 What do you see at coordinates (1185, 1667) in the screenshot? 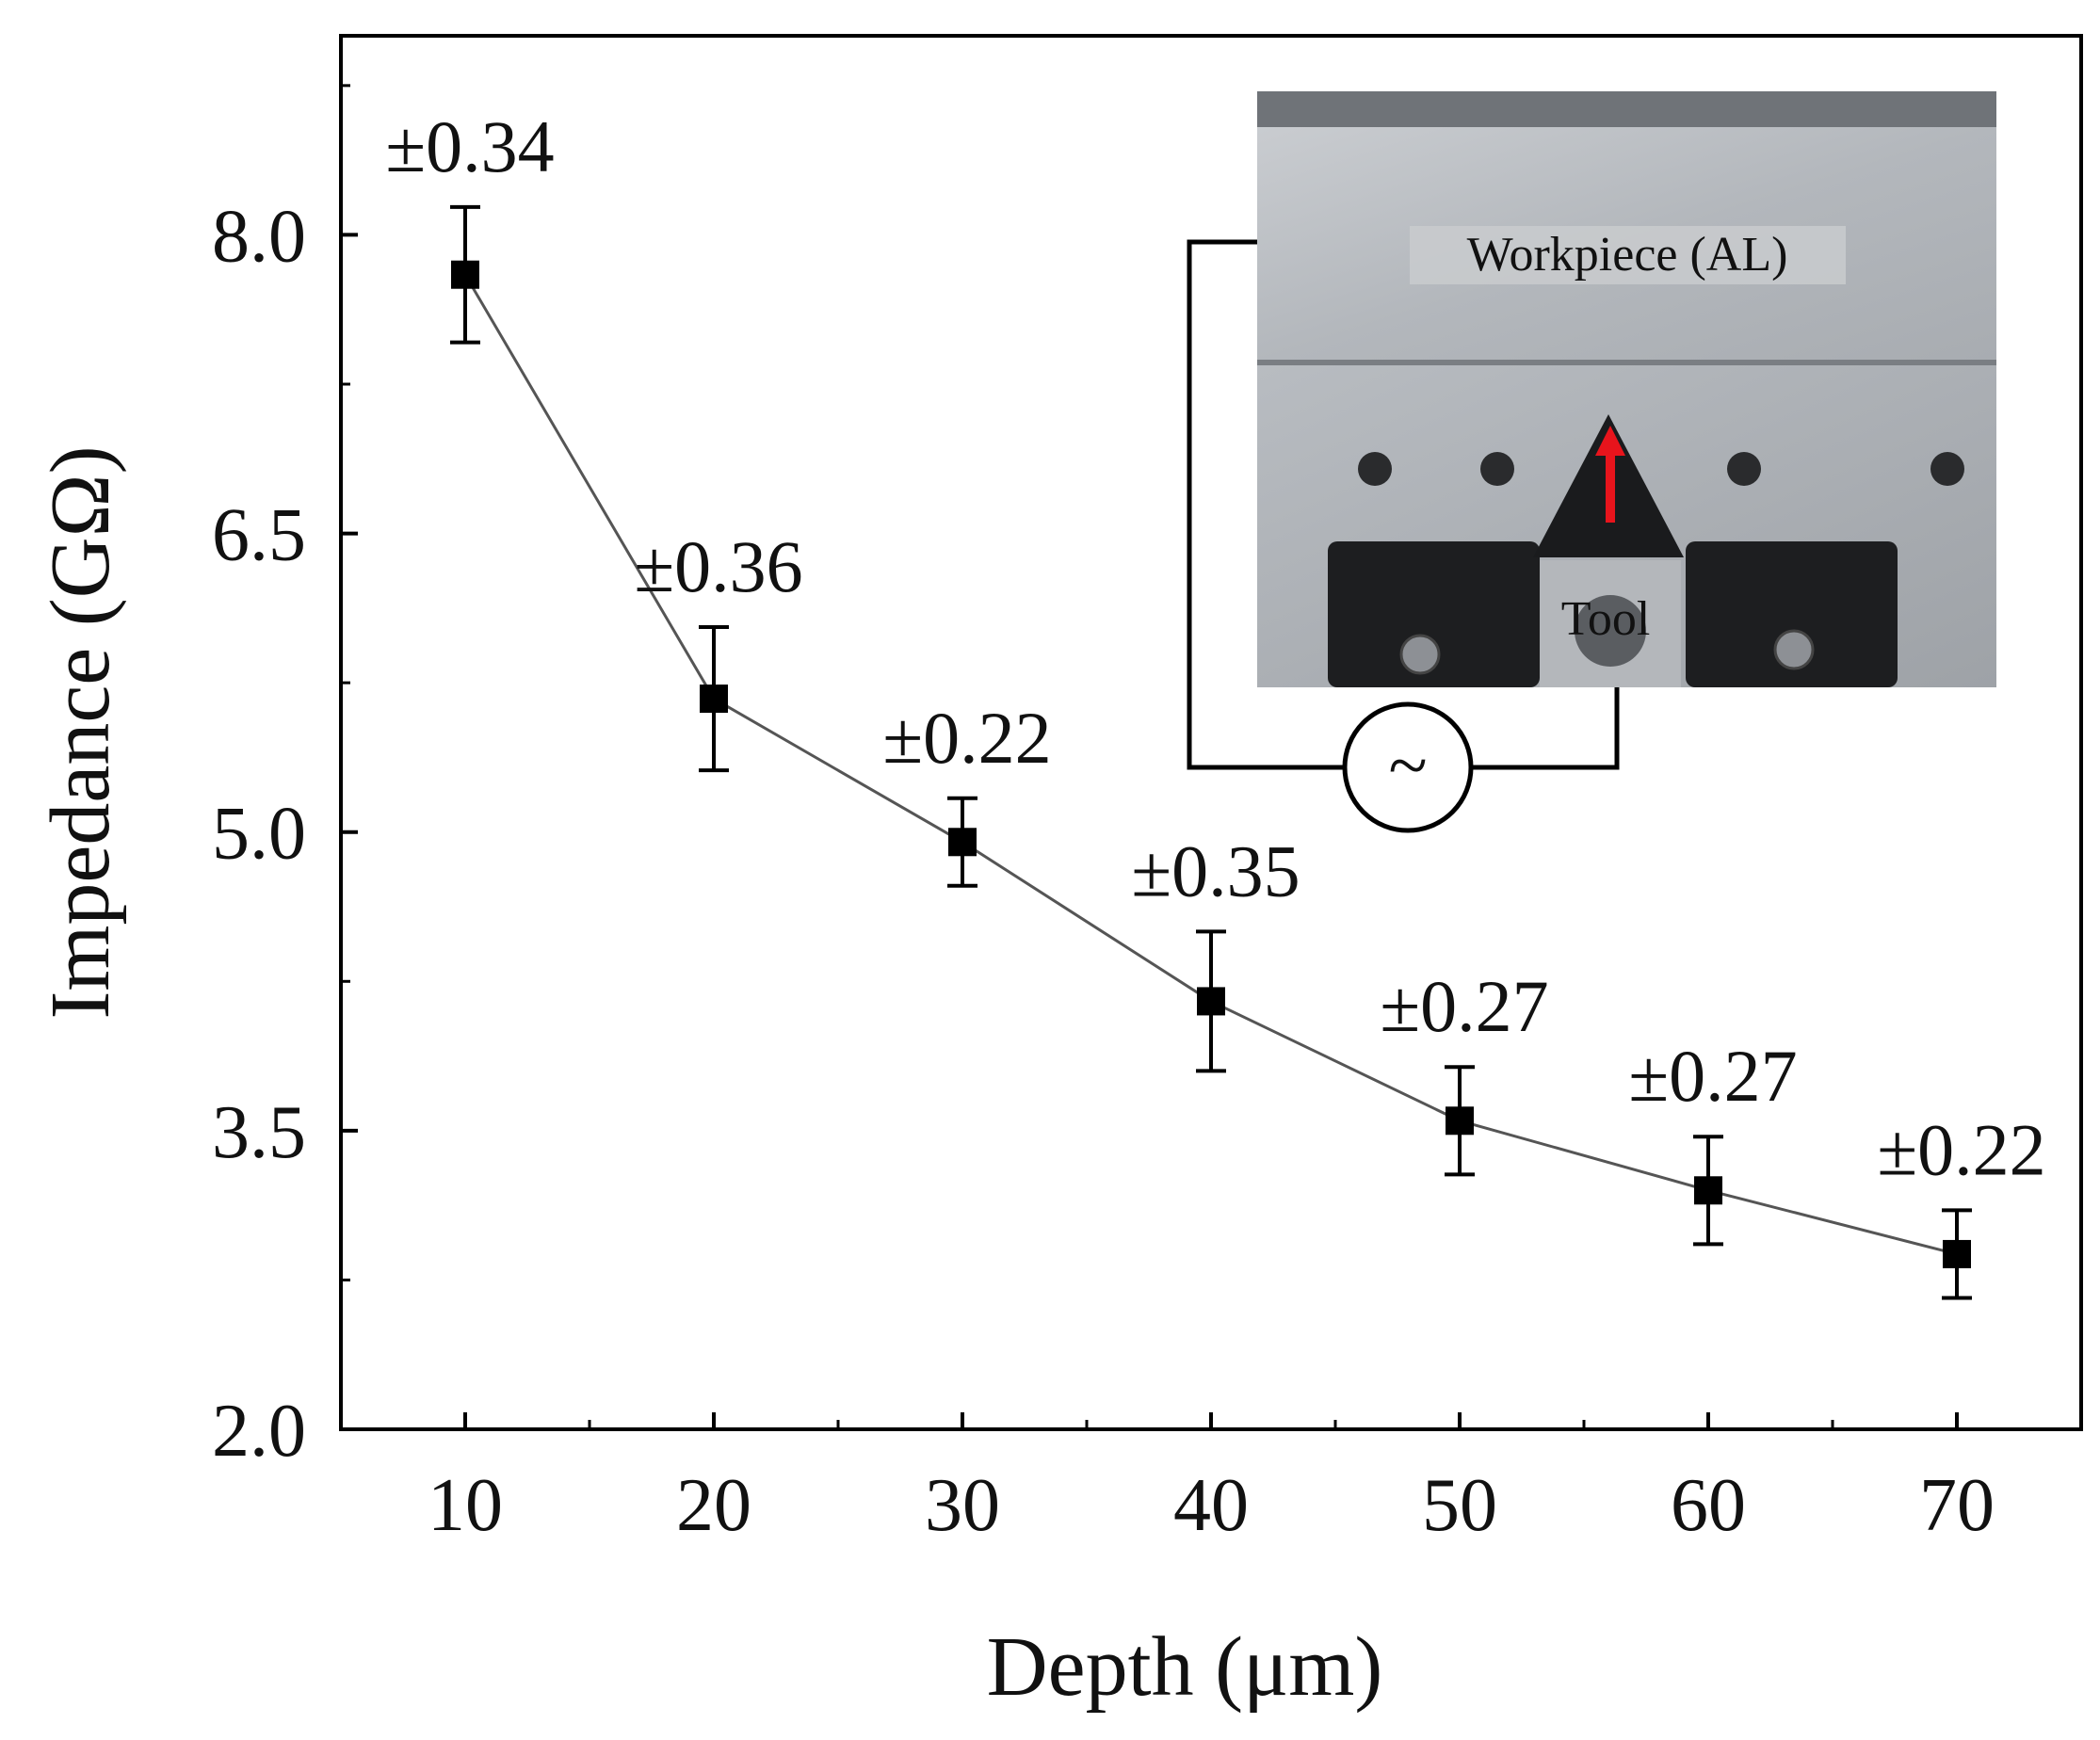
I see `x-axis-title: Depth (μm)` at bounding box center [1185, 1667].